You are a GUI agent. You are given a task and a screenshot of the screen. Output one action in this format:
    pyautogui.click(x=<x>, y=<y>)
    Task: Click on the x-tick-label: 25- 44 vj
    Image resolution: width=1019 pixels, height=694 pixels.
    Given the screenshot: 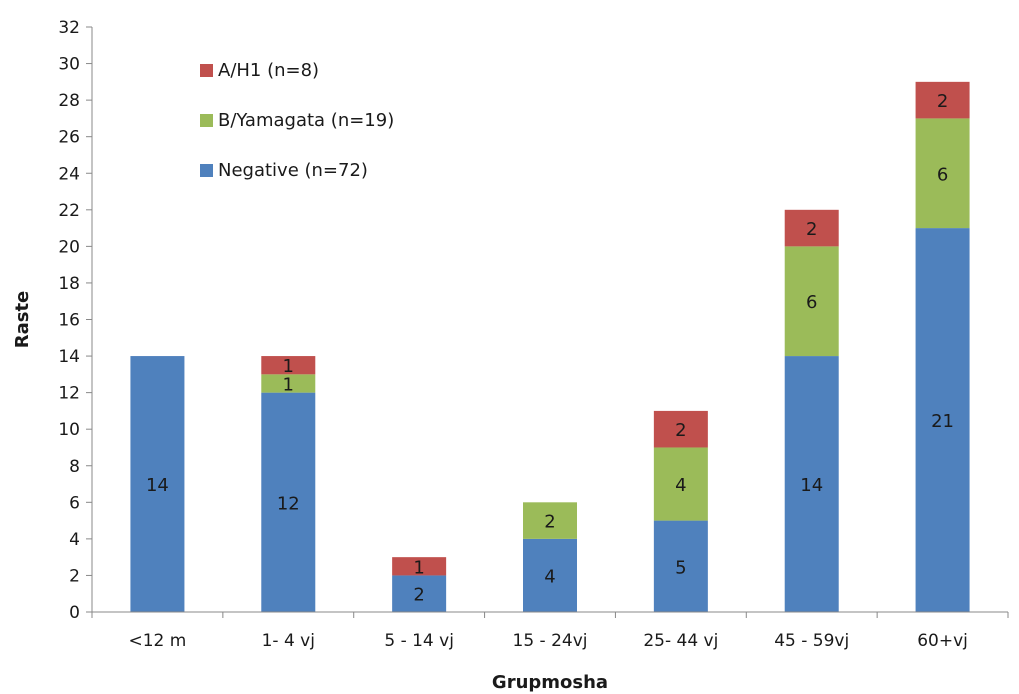 What is the action you would take?
    pyautogui.click(x=680, y=641)
    